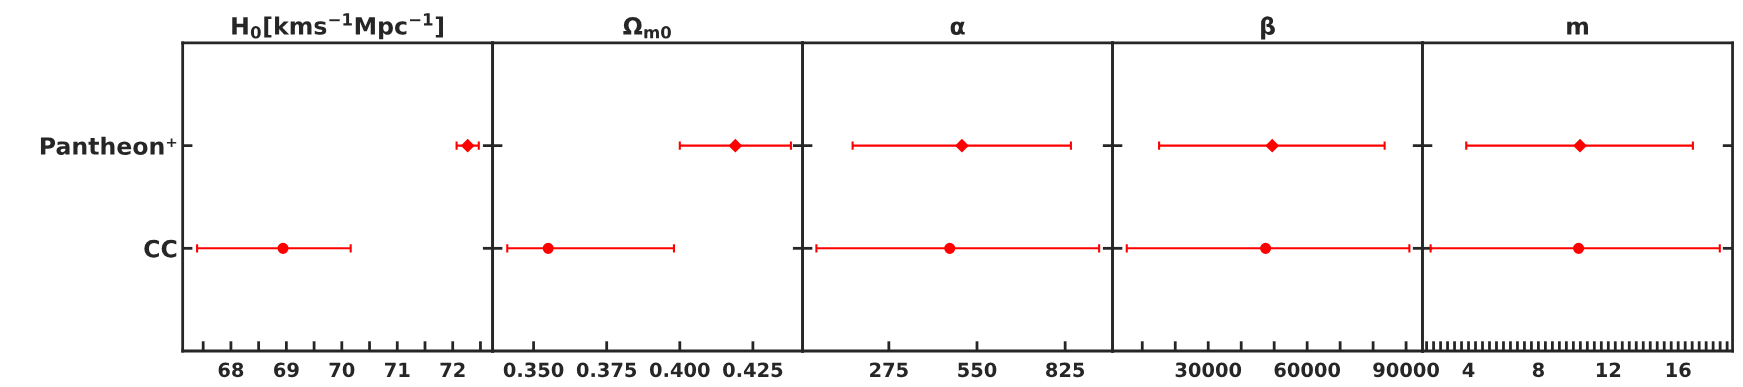 The width and height of the screenshot is (1743, 387). What do you see at coordinates (1406, 370) in the screenshot?
I see `x-tick-label: 90000` at bounding box center [1406, 370].